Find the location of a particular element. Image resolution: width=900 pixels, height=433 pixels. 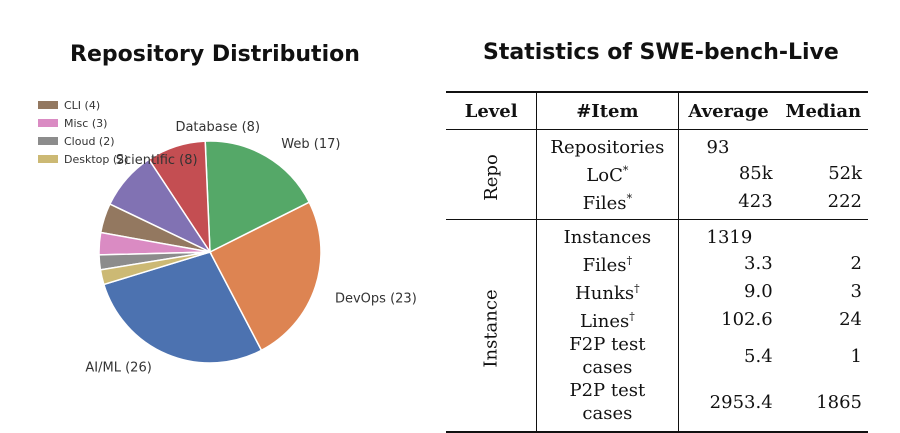

median-cell: 24 is located at coordinates (850, 319).